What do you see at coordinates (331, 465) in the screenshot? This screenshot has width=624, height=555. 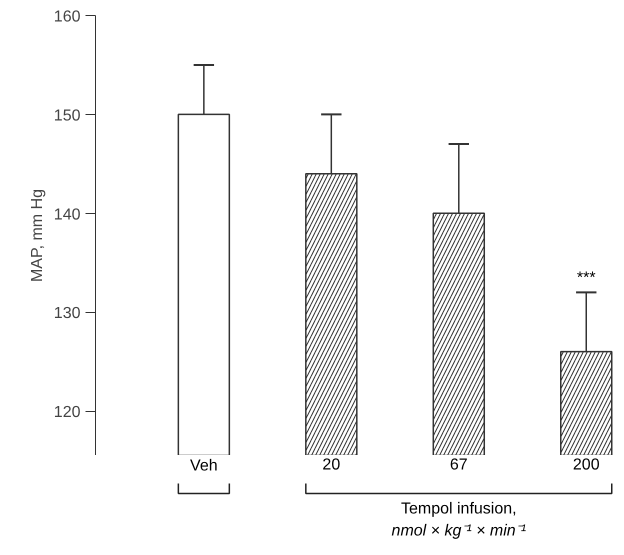 I see `x-tick-label: 20` at bounding box center [331, 465].